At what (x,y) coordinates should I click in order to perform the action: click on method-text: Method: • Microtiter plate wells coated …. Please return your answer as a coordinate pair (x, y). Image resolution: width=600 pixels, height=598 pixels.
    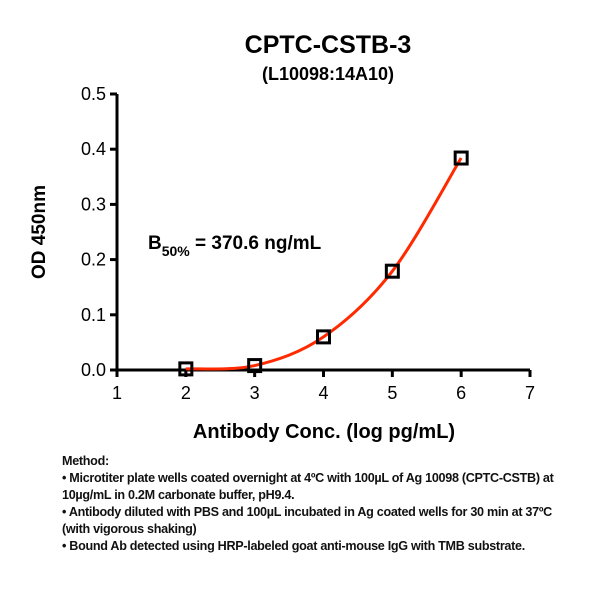
    Looking at the image, I should click on (322, 504).